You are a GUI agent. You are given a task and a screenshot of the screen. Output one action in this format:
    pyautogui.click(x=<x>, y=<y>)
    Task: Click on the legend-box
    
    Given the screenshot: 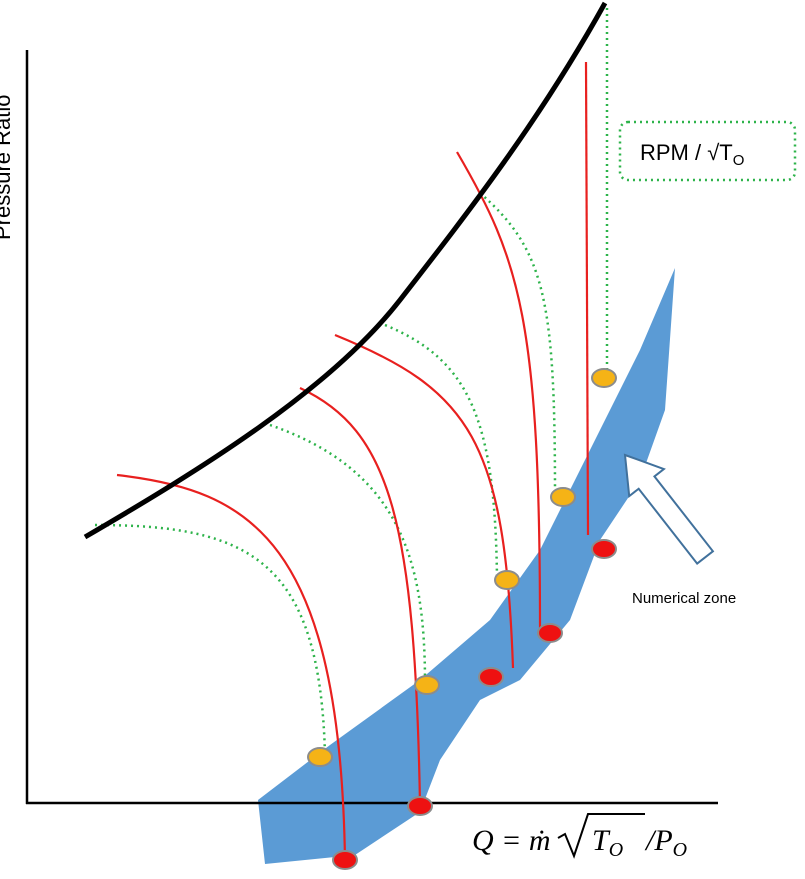 What is the action you would take?
    pyautogui.click(x=707, y=151)
    